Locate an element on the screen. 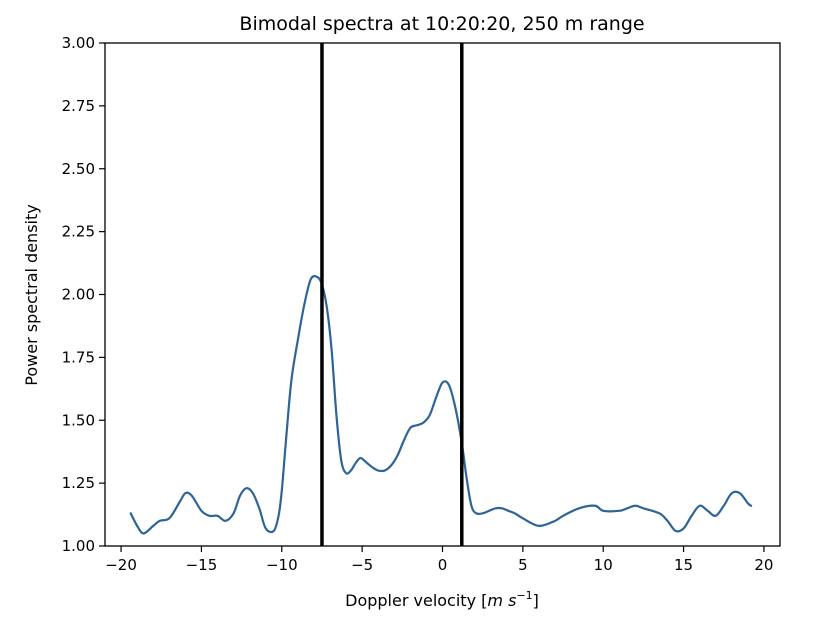 The height and width of the screenshot is (624, 821). x-tick-label: −10 is located at coordinates (282, 565).